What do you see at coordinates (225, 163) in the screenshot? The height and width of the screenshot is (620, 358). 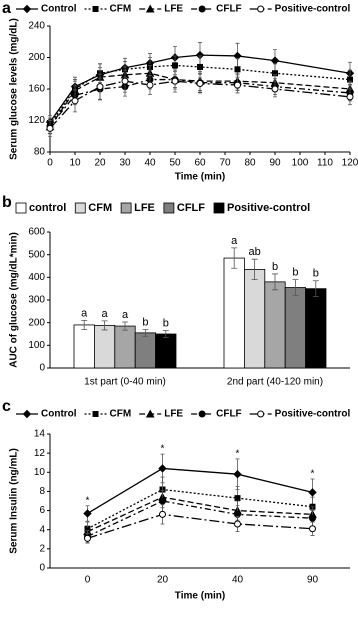 I see `x-tick-label: 70` at bounding box center [225, 163].